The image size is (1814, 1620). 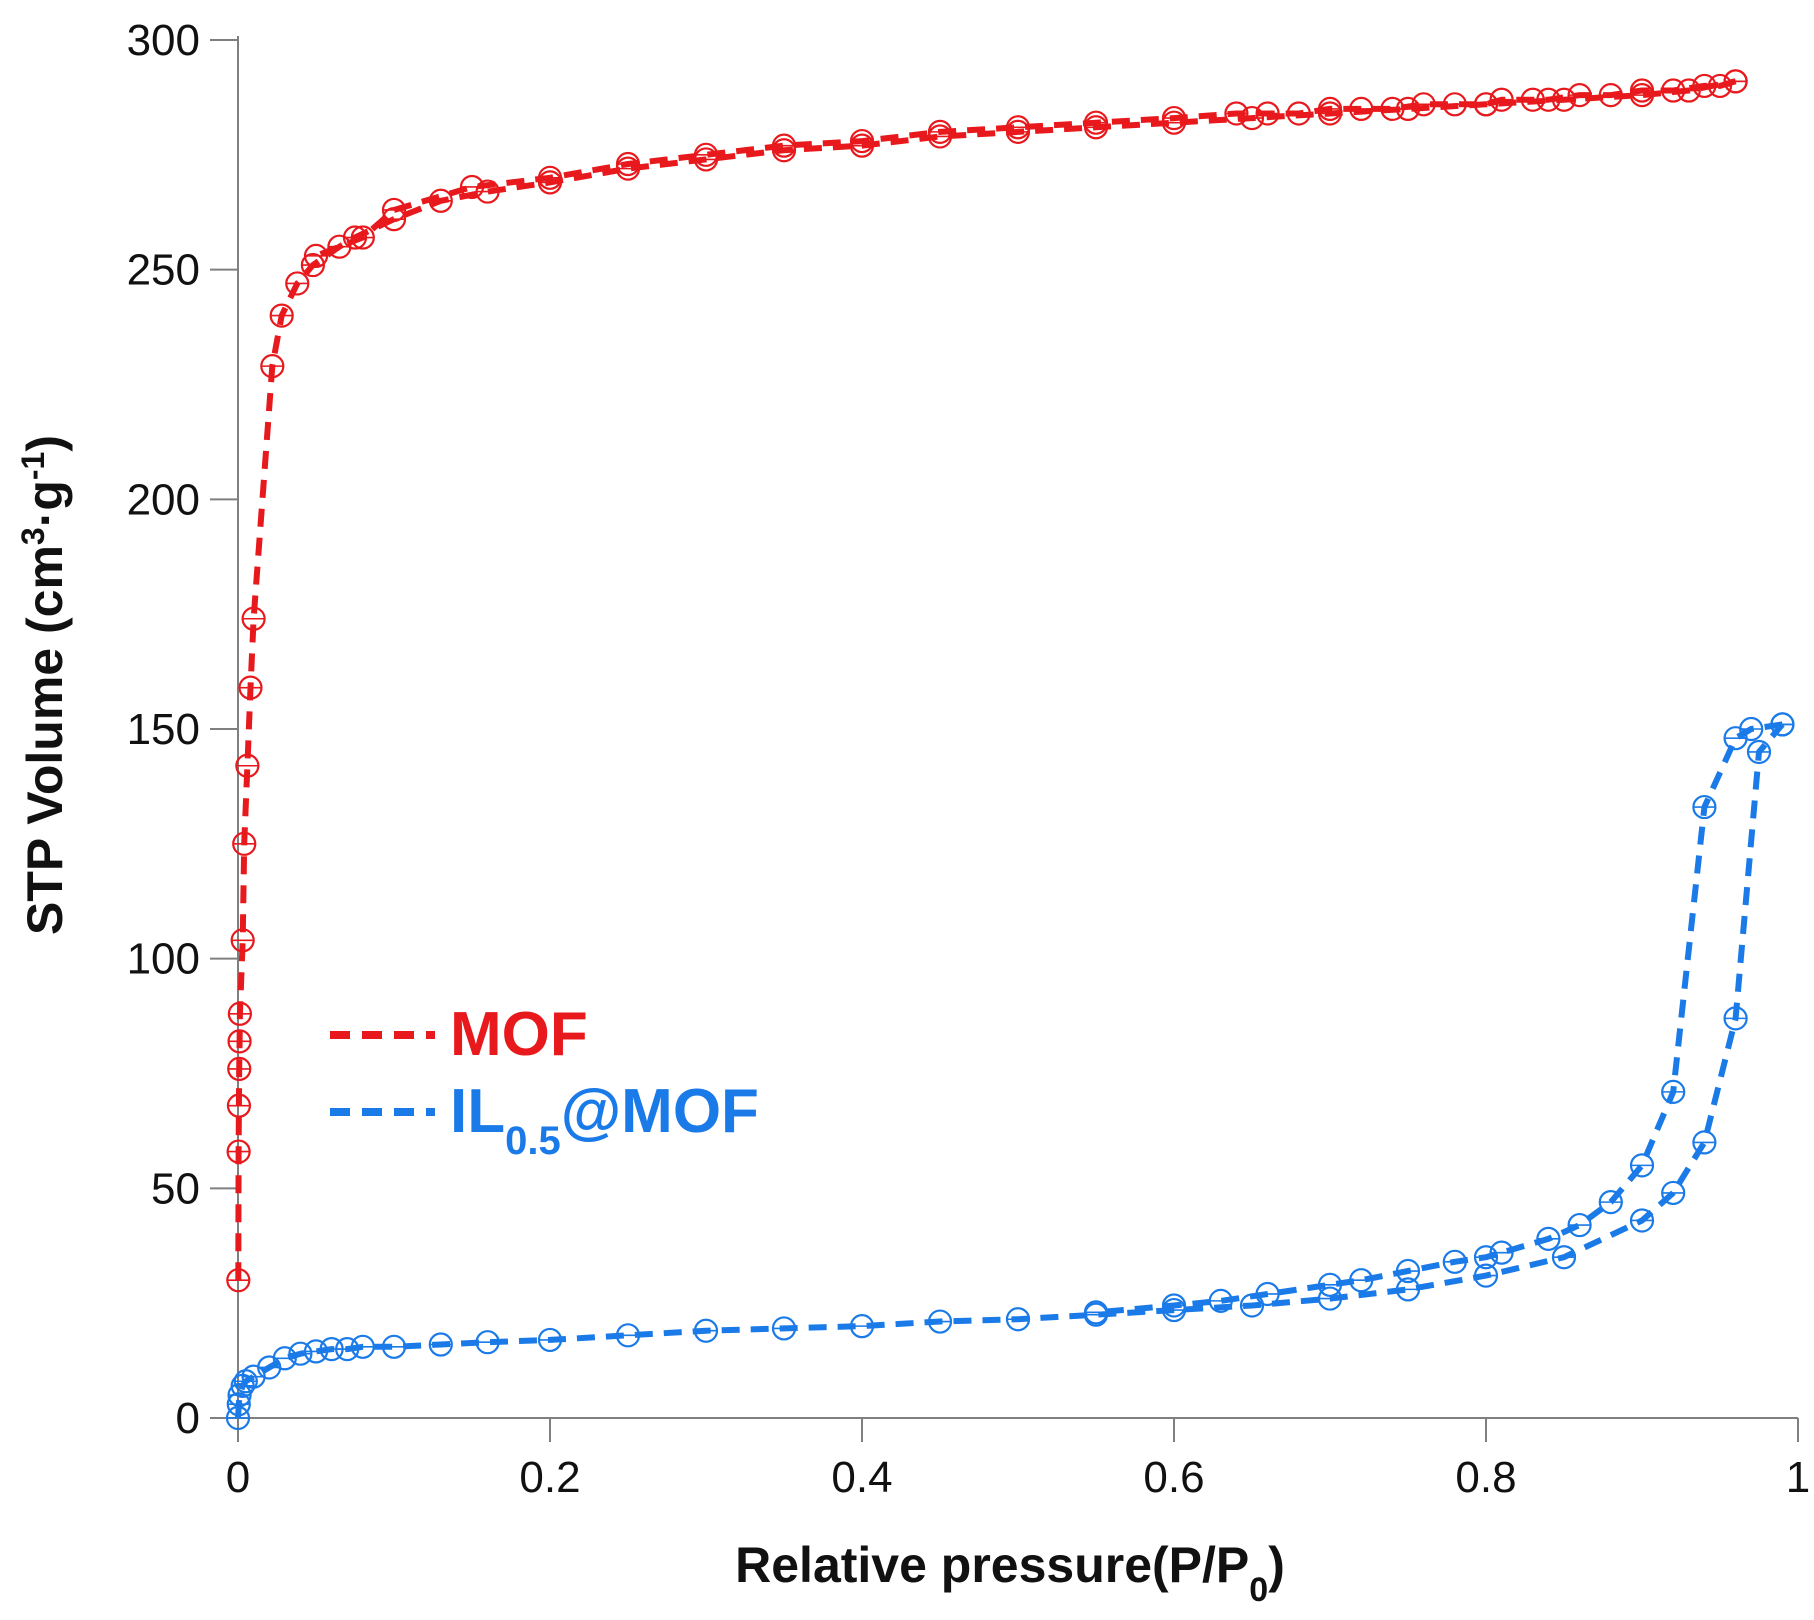 What do you see at coordinates (861, 1477) in the screenshot?
I see `x-tick-label: 0.4` at bounding box center [861, 1477].